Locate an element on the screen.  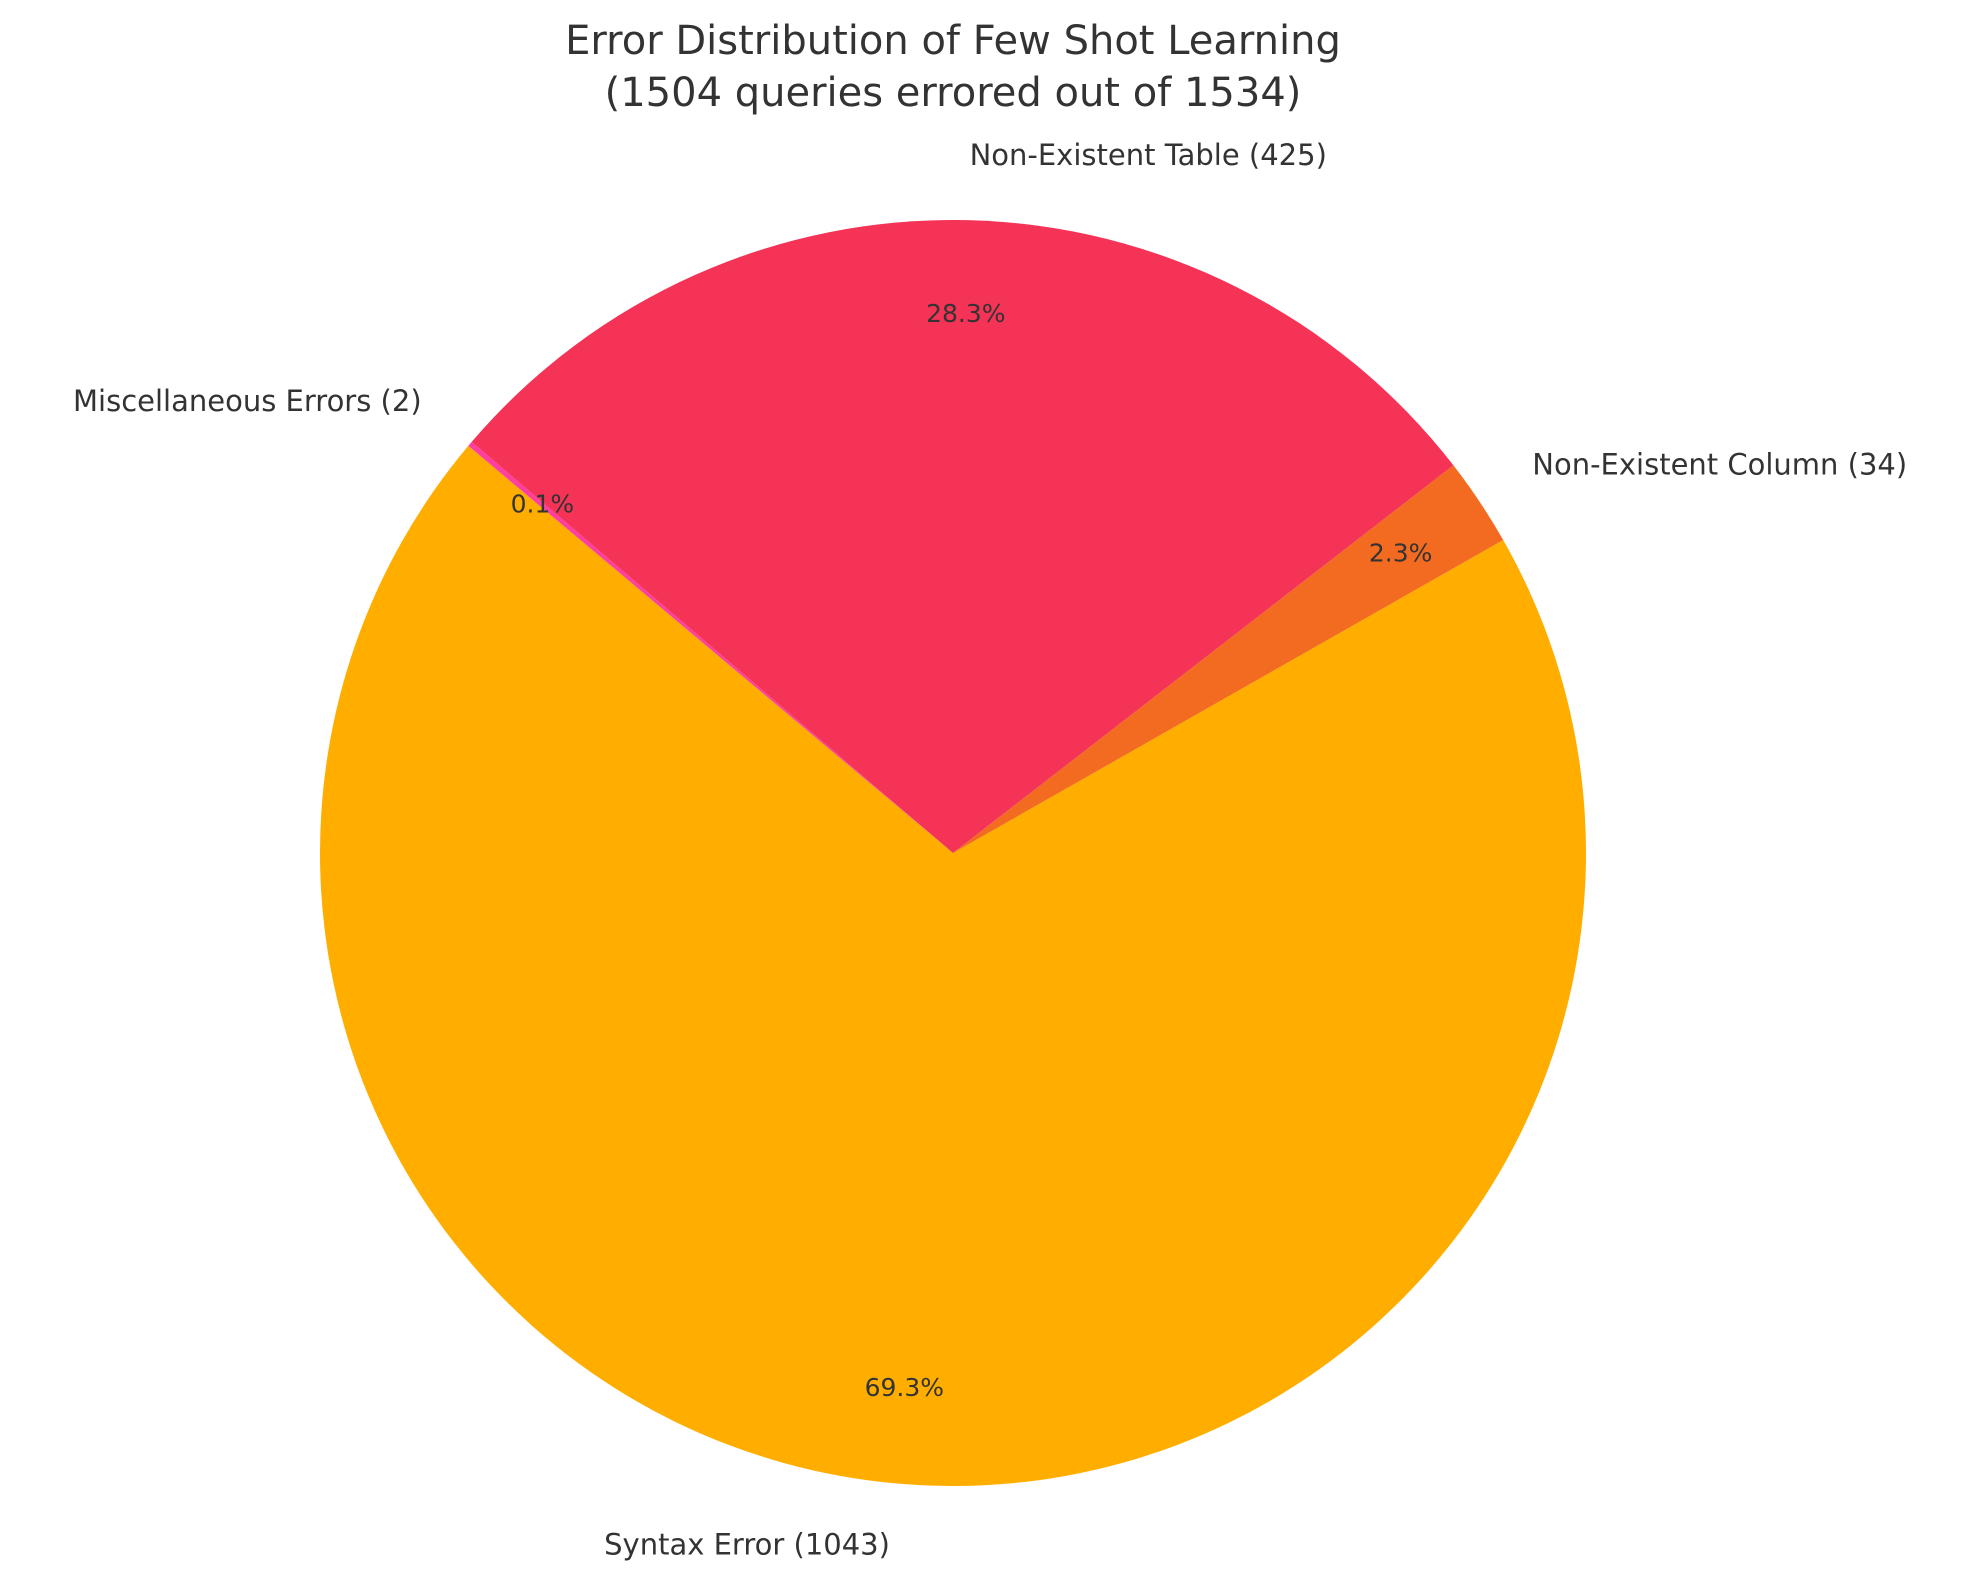
pie-slice-miscellaneous-errors is located at coordinates (710, 647).